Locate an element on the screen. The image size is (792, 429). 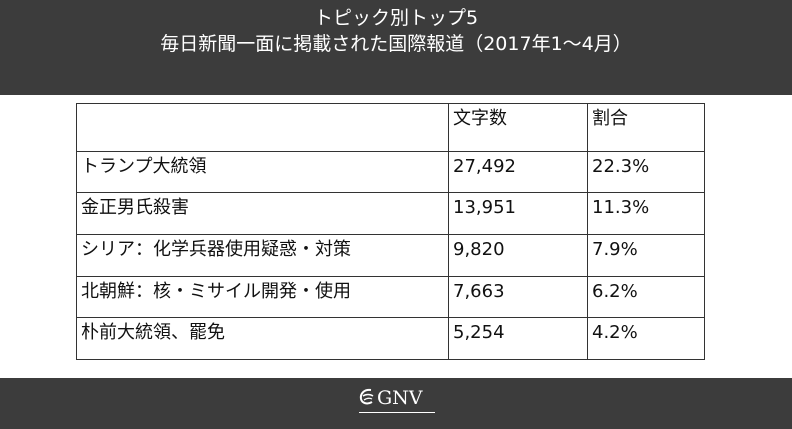
page-subtitle: 毎日新聞一面に掲載された国際報道（2017年1〜4月） is located at coordinates (396, 44).